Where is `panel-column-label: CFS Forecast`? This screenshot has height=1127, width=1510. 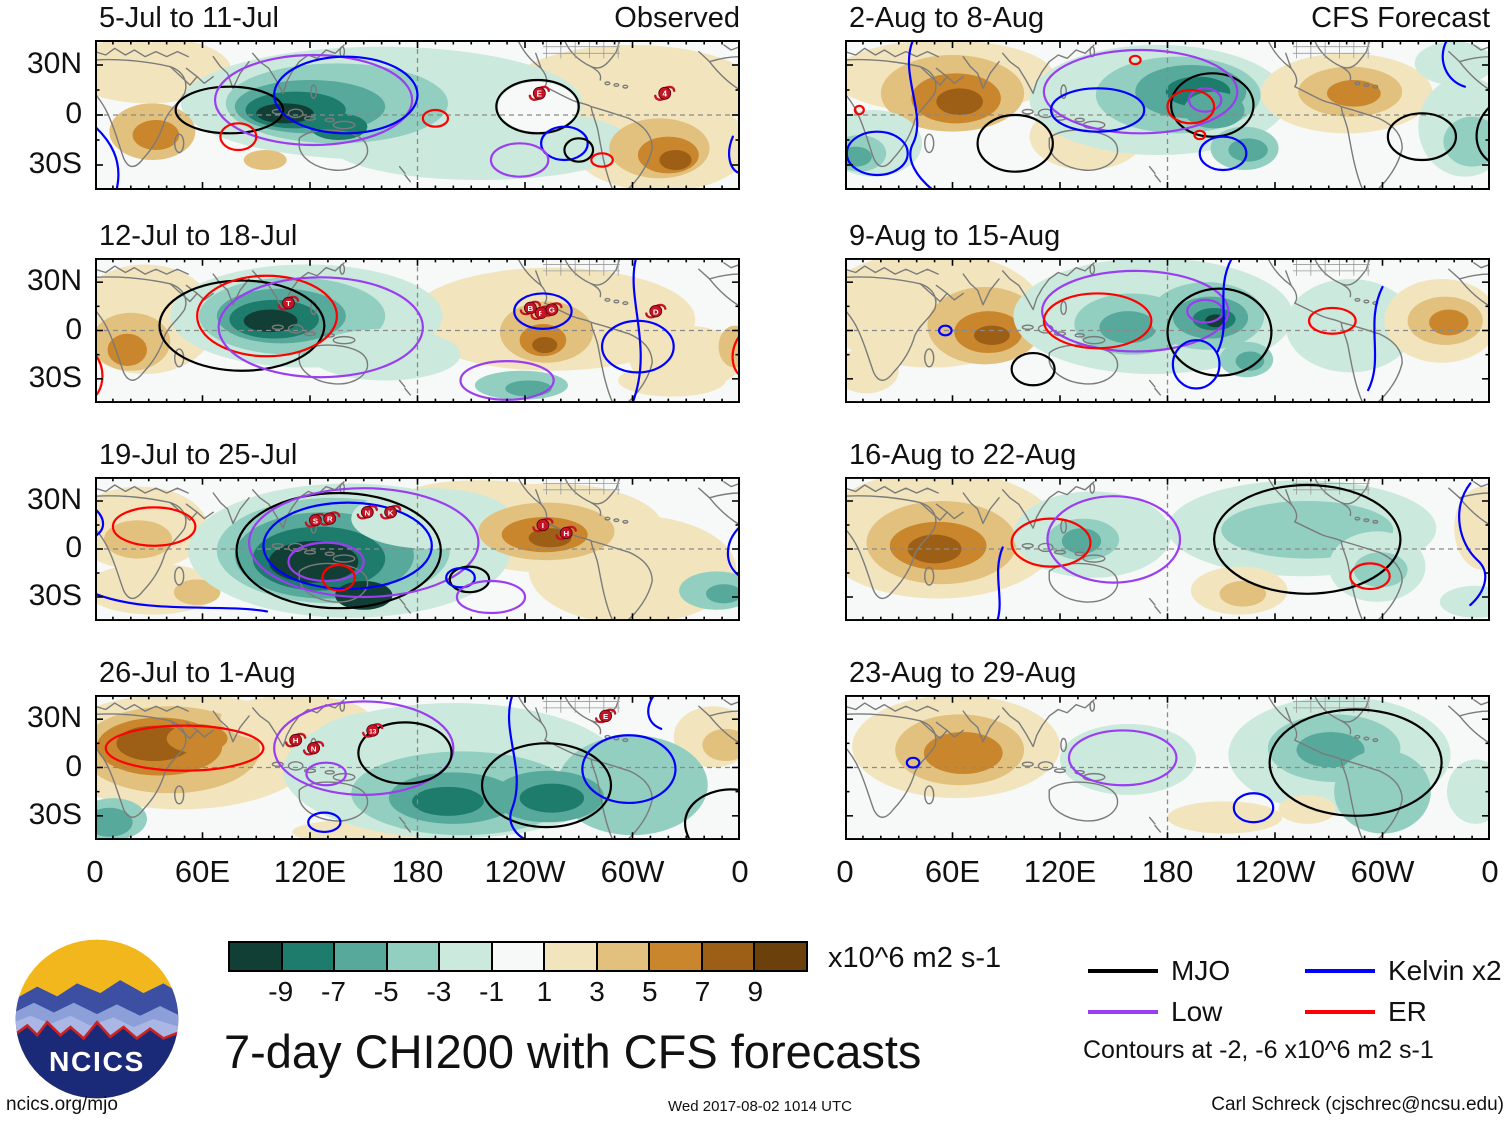
panel-column-label: CFS Forecast is located at coordinates (1400, 18).